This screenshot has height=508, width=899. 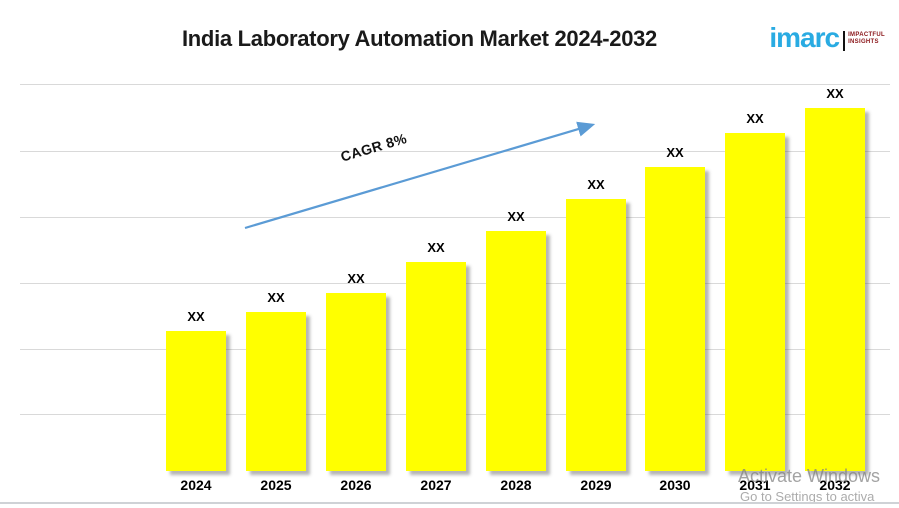 What do you see at coordinates (835, 485) in the screenshot?
I see `x-axis-label: 2032` at bounding box center [835, 485].